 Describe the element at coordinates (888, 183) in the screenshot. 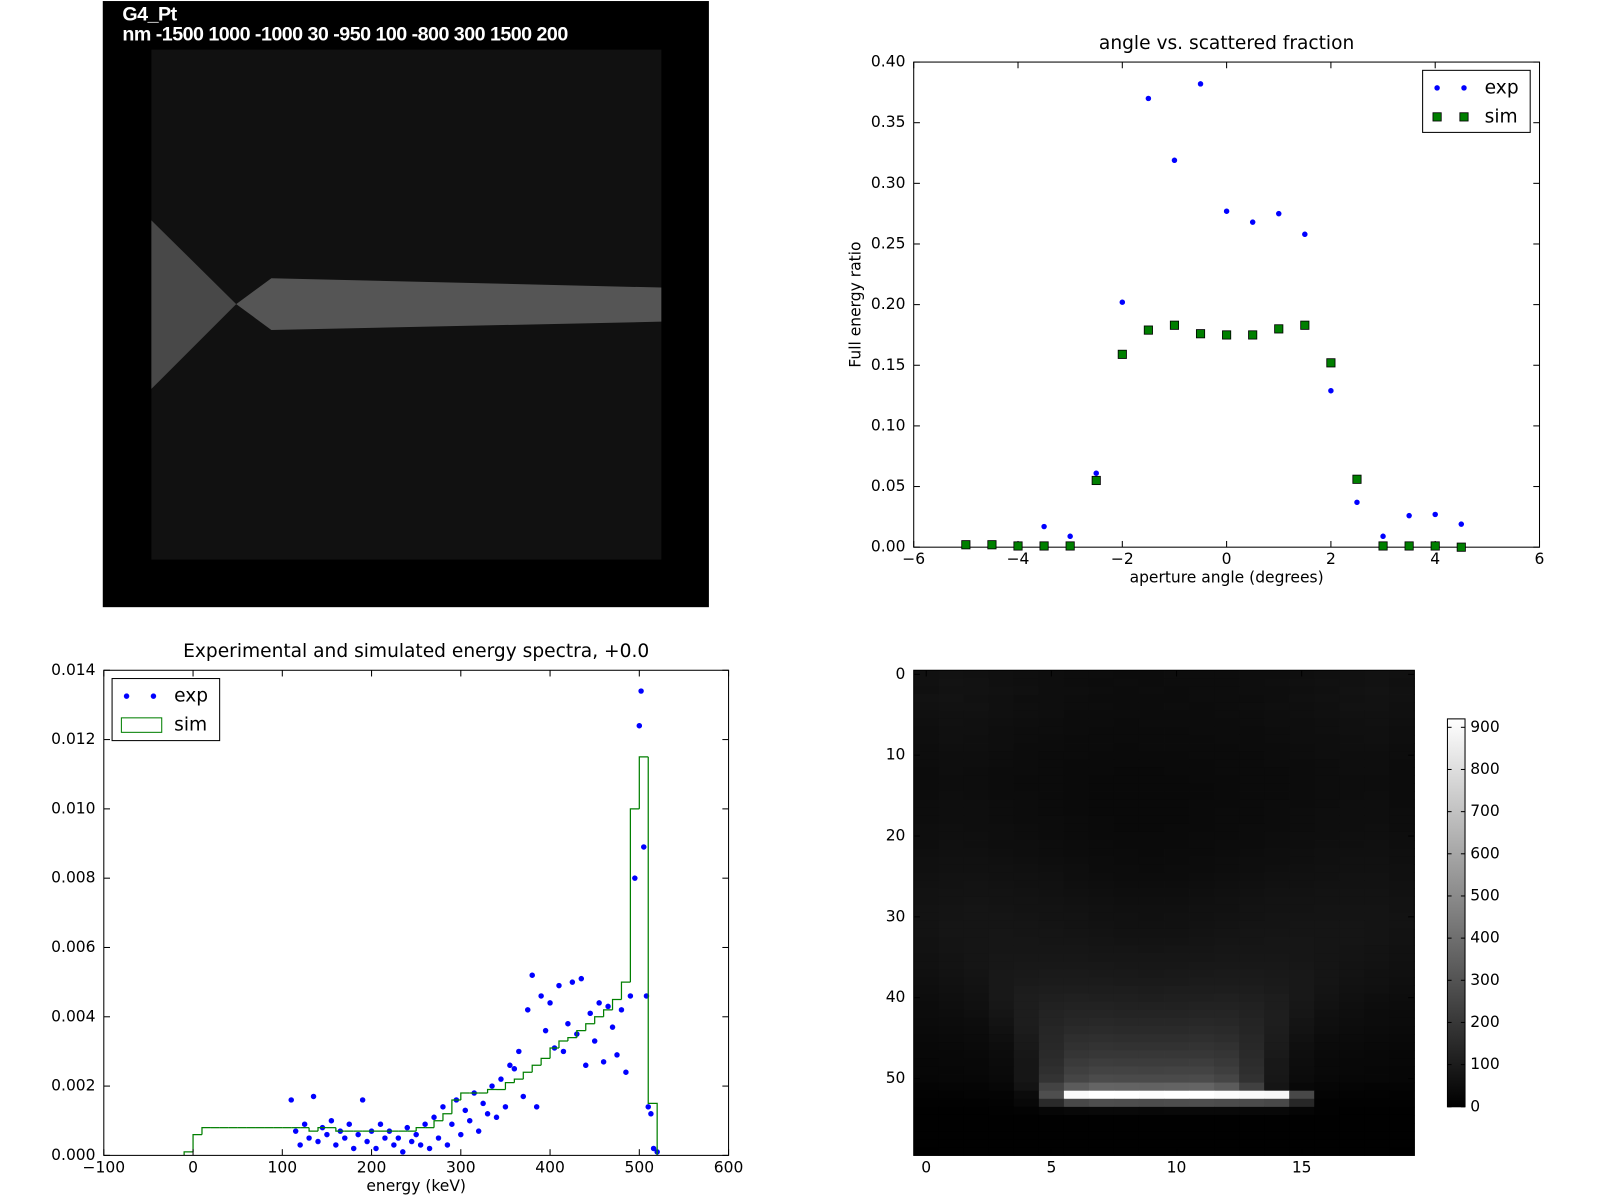

I see `y-tick-label: 0.30` at that location.